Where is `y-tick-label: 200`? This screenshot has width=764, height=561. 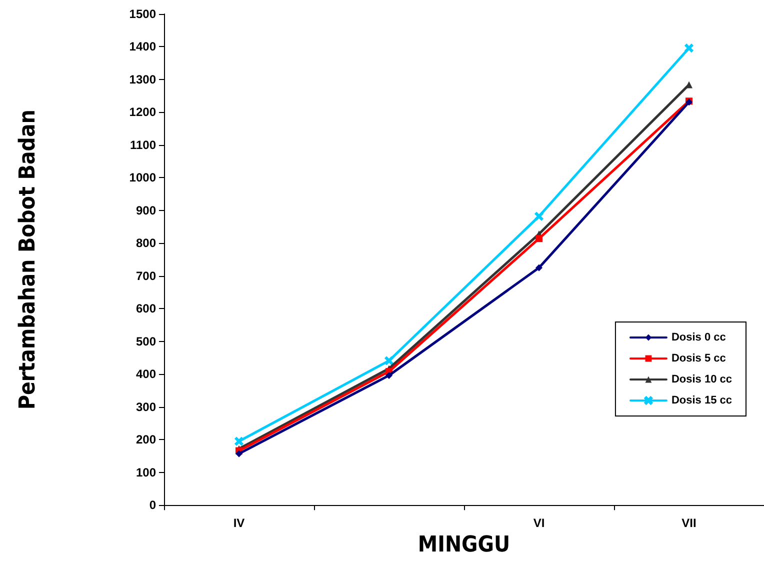 y-tick-label: 200 is located at coordinates (146, 439).